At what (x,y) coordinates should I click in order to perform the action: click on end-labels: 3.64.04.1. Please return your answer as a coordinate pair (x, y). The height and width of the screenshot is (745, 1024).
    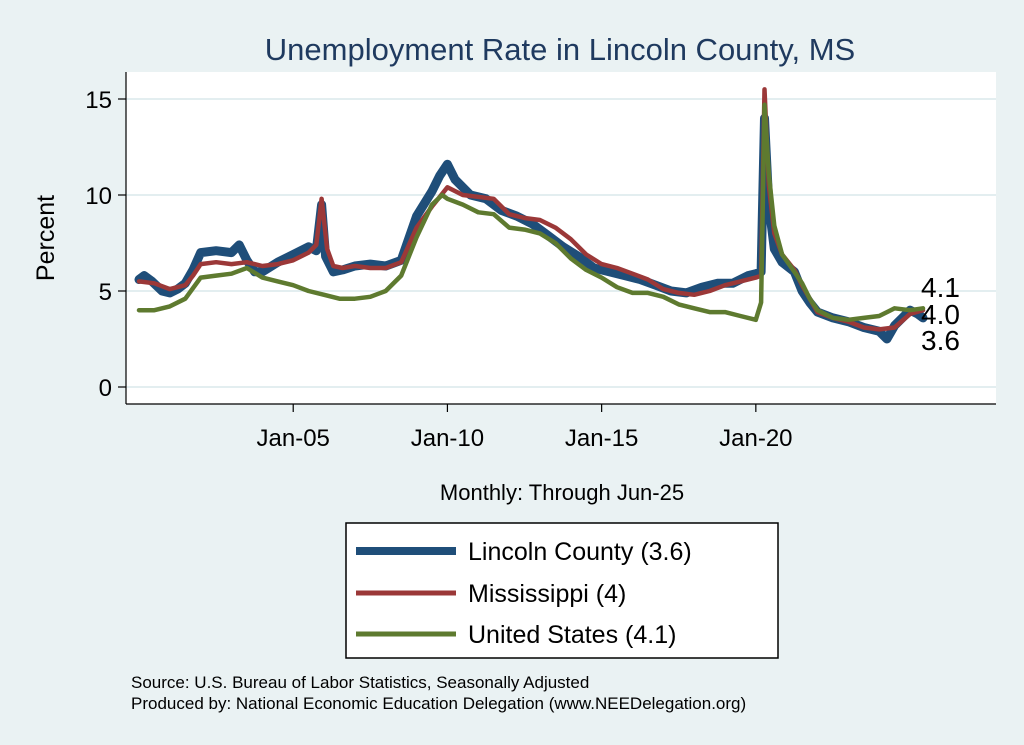
    Looking at the image, I should click on (940, 314).